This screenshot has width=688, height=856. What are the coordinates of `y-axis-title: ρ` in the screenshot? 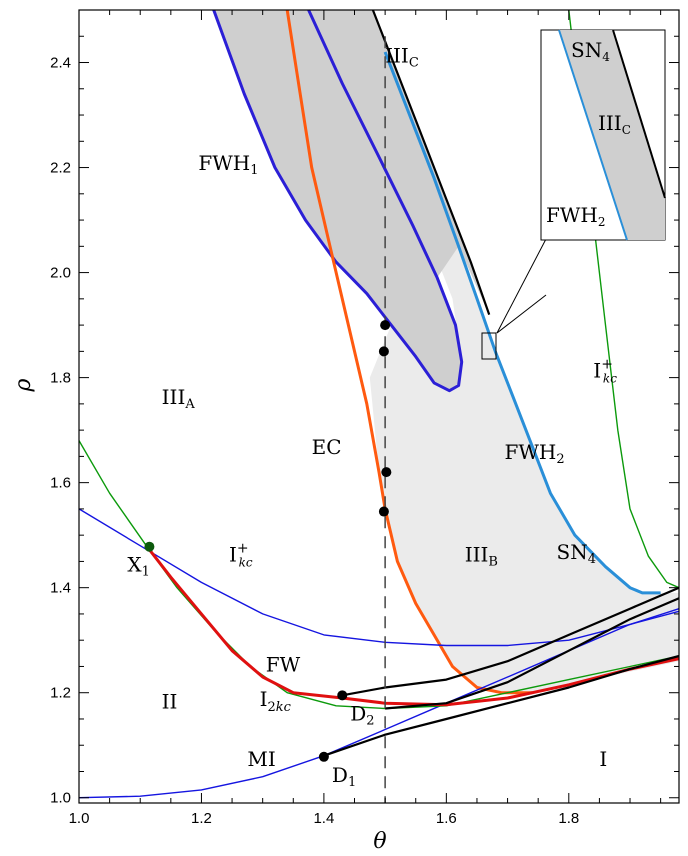 It's located at (23, 385).